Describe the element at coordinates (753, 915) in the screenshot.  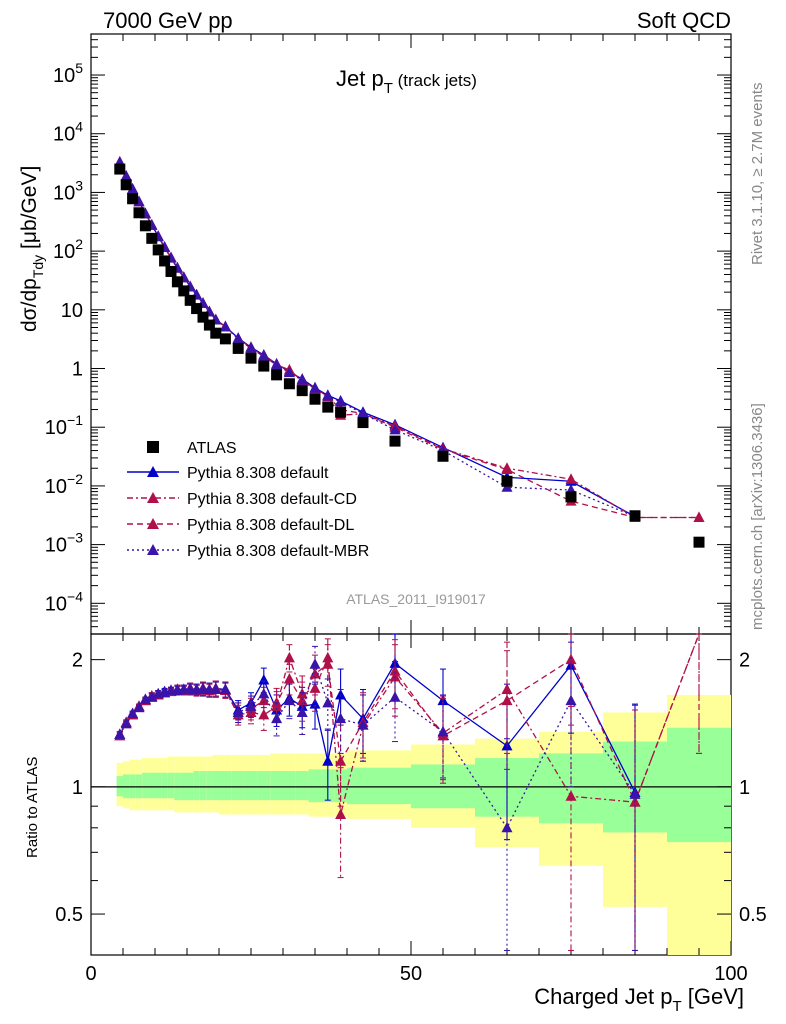
I see `ratio-y-tick-label-right: 0.5` at that location.